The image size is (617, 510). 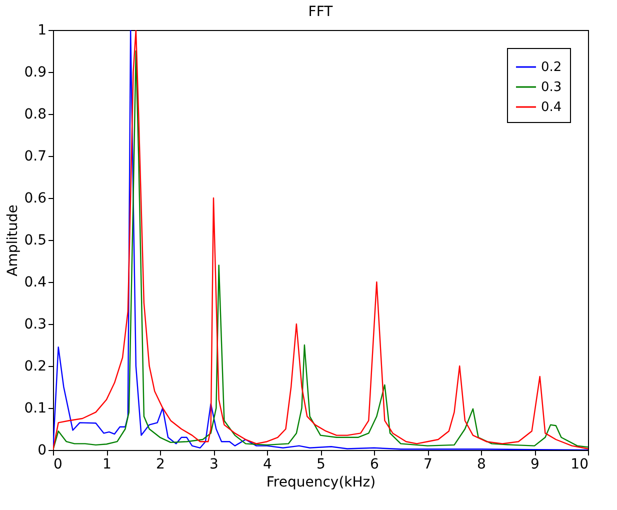 I want to click on x-tick-label: 10, so click(x=579, y=464).